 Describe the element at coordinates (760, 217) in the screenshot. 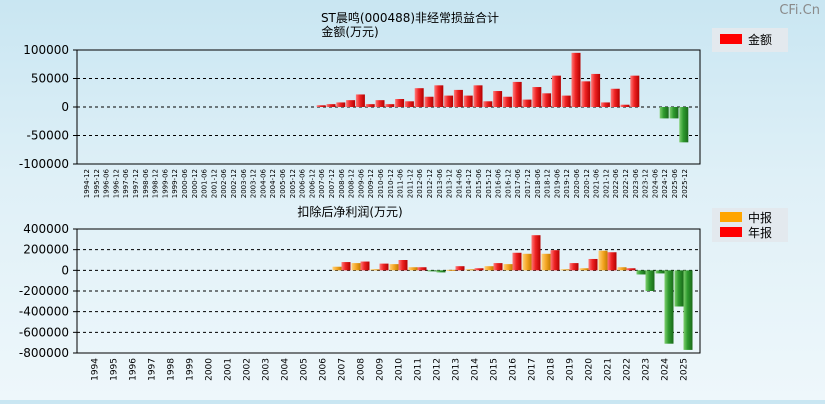

I see `legend-interim-label: 中报` at that location.